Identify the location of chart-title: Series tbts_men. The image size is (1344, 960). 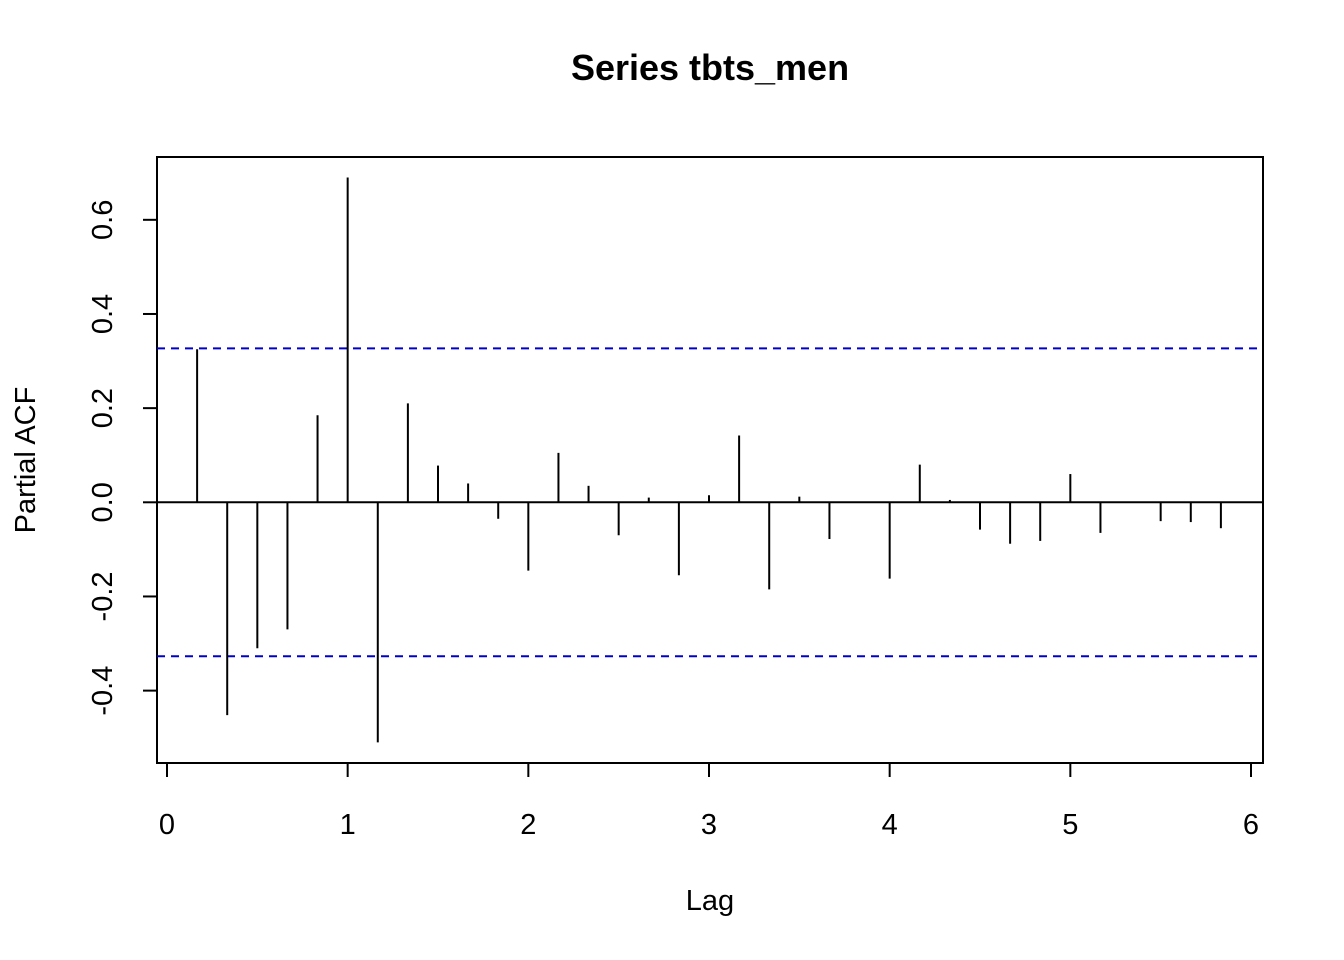
(710, 67).